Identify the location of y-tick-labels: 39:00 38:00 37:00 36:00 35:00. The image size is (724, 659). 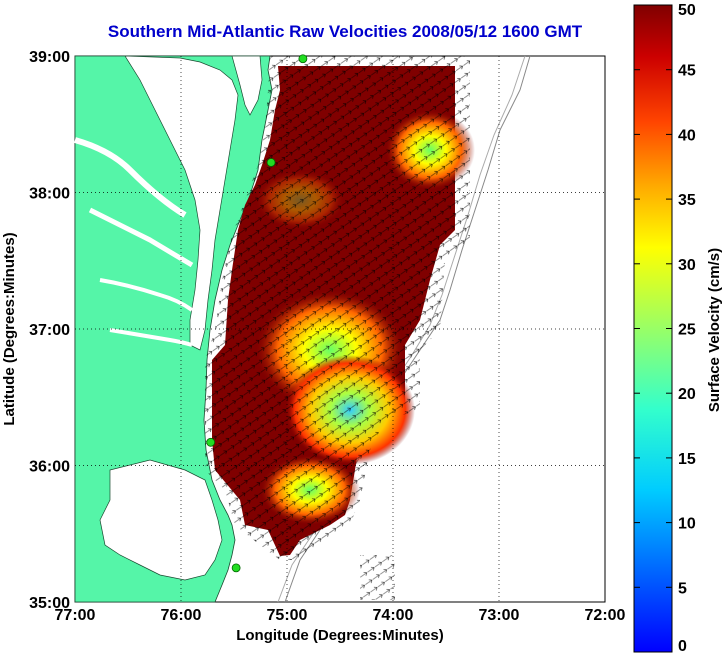
(49, 330).